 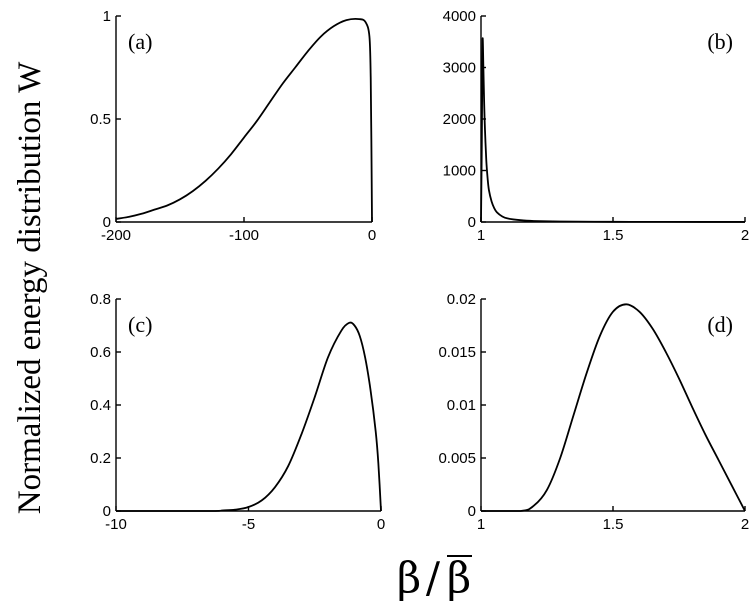 What do you see at coordinates (140, 41) in the screenshot?
I see `panel-a-label: (a)` at bounding box center [140, 41].